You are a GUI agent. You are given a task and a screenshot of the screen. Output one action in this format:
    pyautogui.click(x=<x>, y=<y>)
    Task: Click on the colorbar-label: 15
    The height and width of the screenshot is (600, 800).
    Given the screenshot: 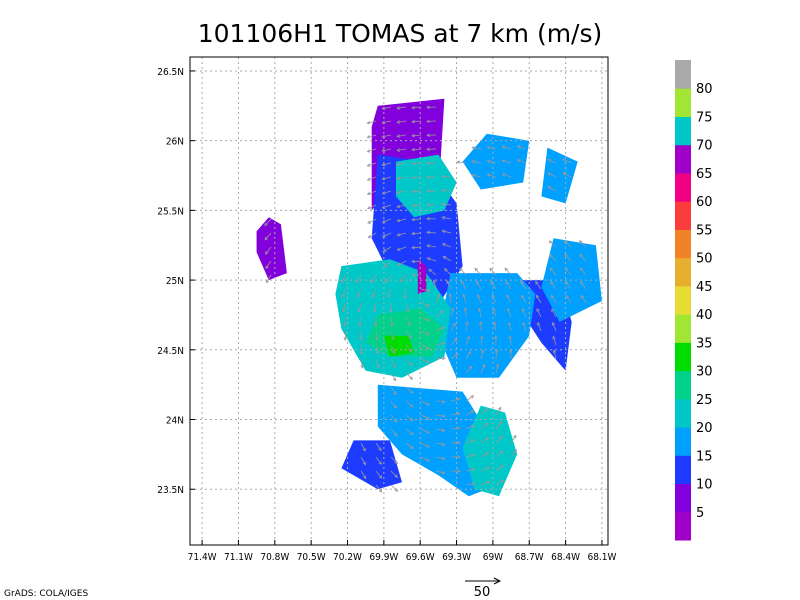 What is the action you would take?
    pyautogui.click(x=704, y=456)
    